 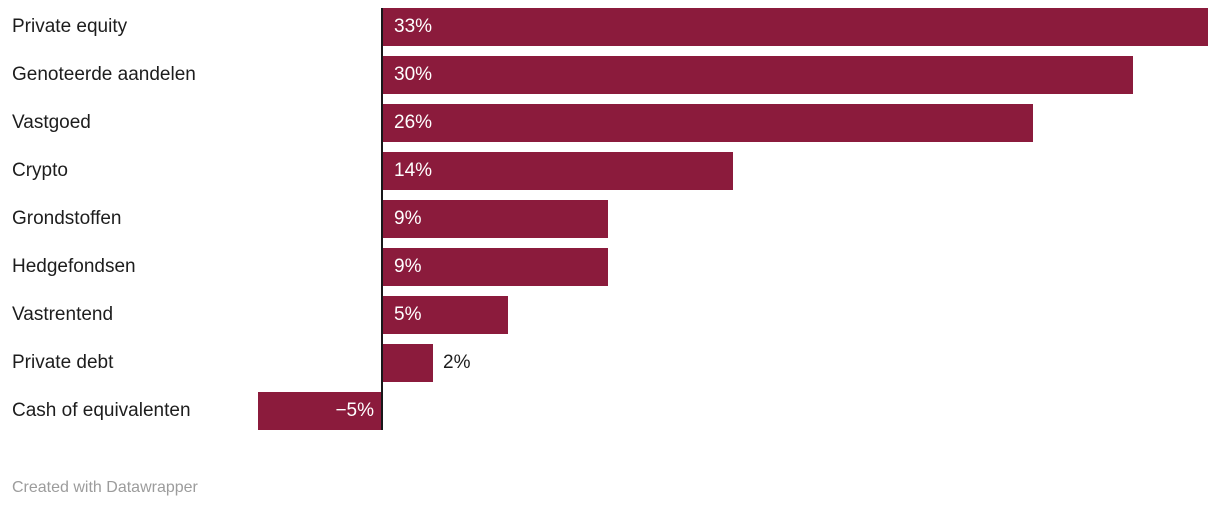 I want to click on bar: 30%, so click(x=758, y=75).